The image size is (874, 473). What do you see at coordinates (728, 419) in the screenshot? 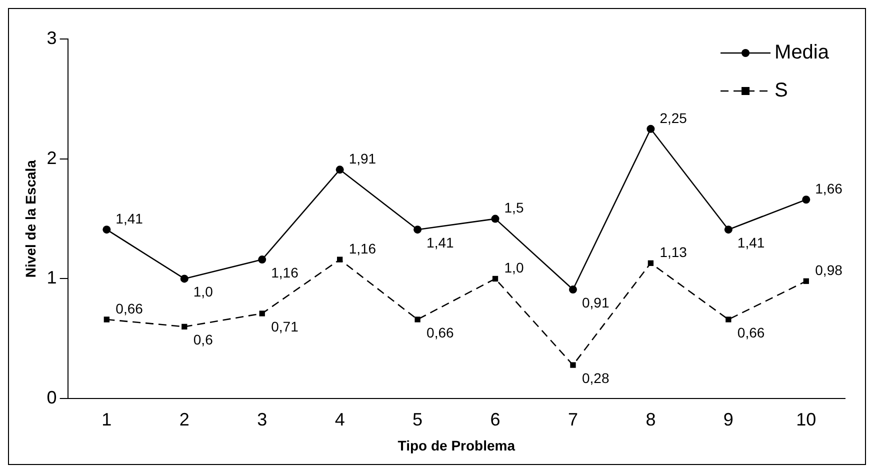
I see `x-tick-label: 9` at bounding box center [728, 419].